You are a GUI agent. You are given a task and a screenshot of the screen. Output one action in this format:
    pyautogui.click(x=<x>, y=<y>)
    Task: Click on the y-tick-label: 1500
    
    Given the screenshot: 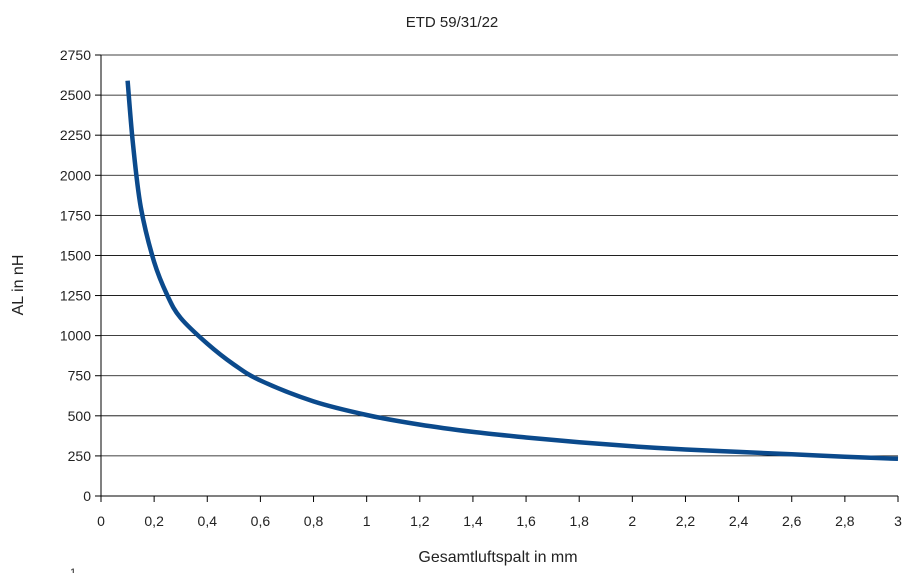 What is the action you would take?
    pyautogui.click(x=75, y=255)
    